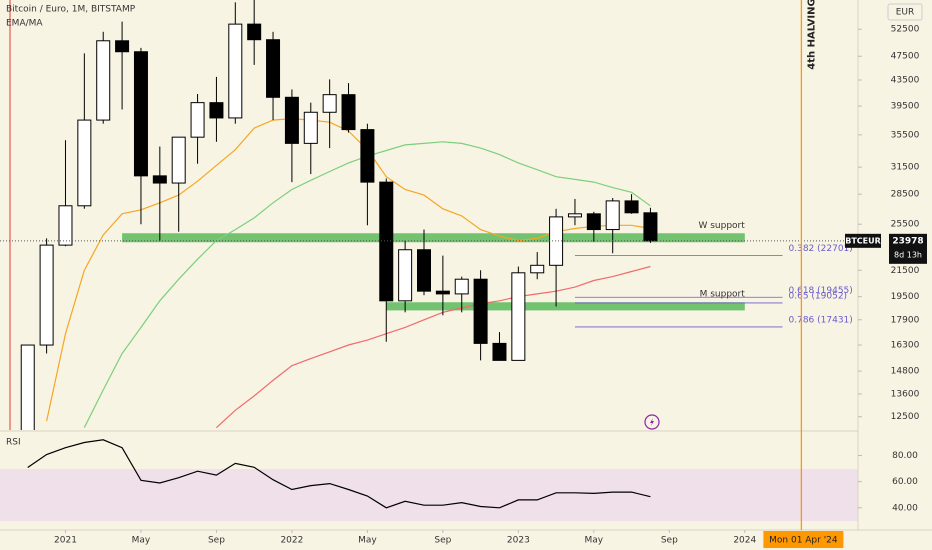 This screenshot has width=932, height=550. I want to click on indicator-label: EMA/MA, so click(24, 24).